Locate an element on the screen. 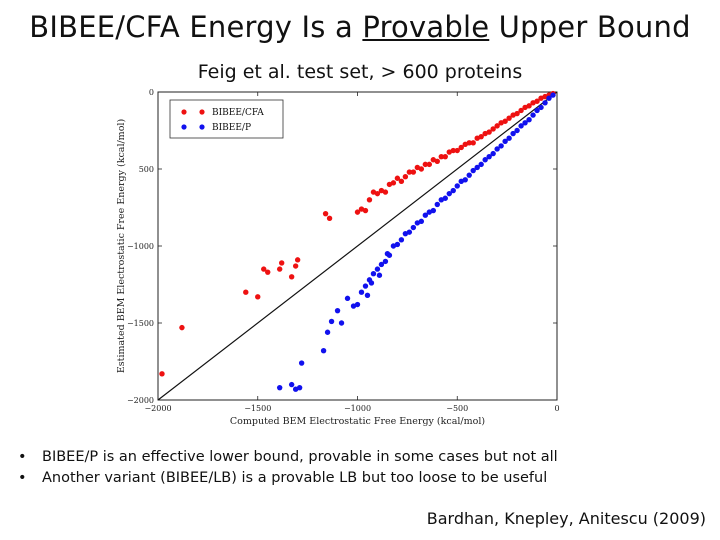 The image size is (720, 540). x-tick-label: −500 is located at coordinates (457, 408).